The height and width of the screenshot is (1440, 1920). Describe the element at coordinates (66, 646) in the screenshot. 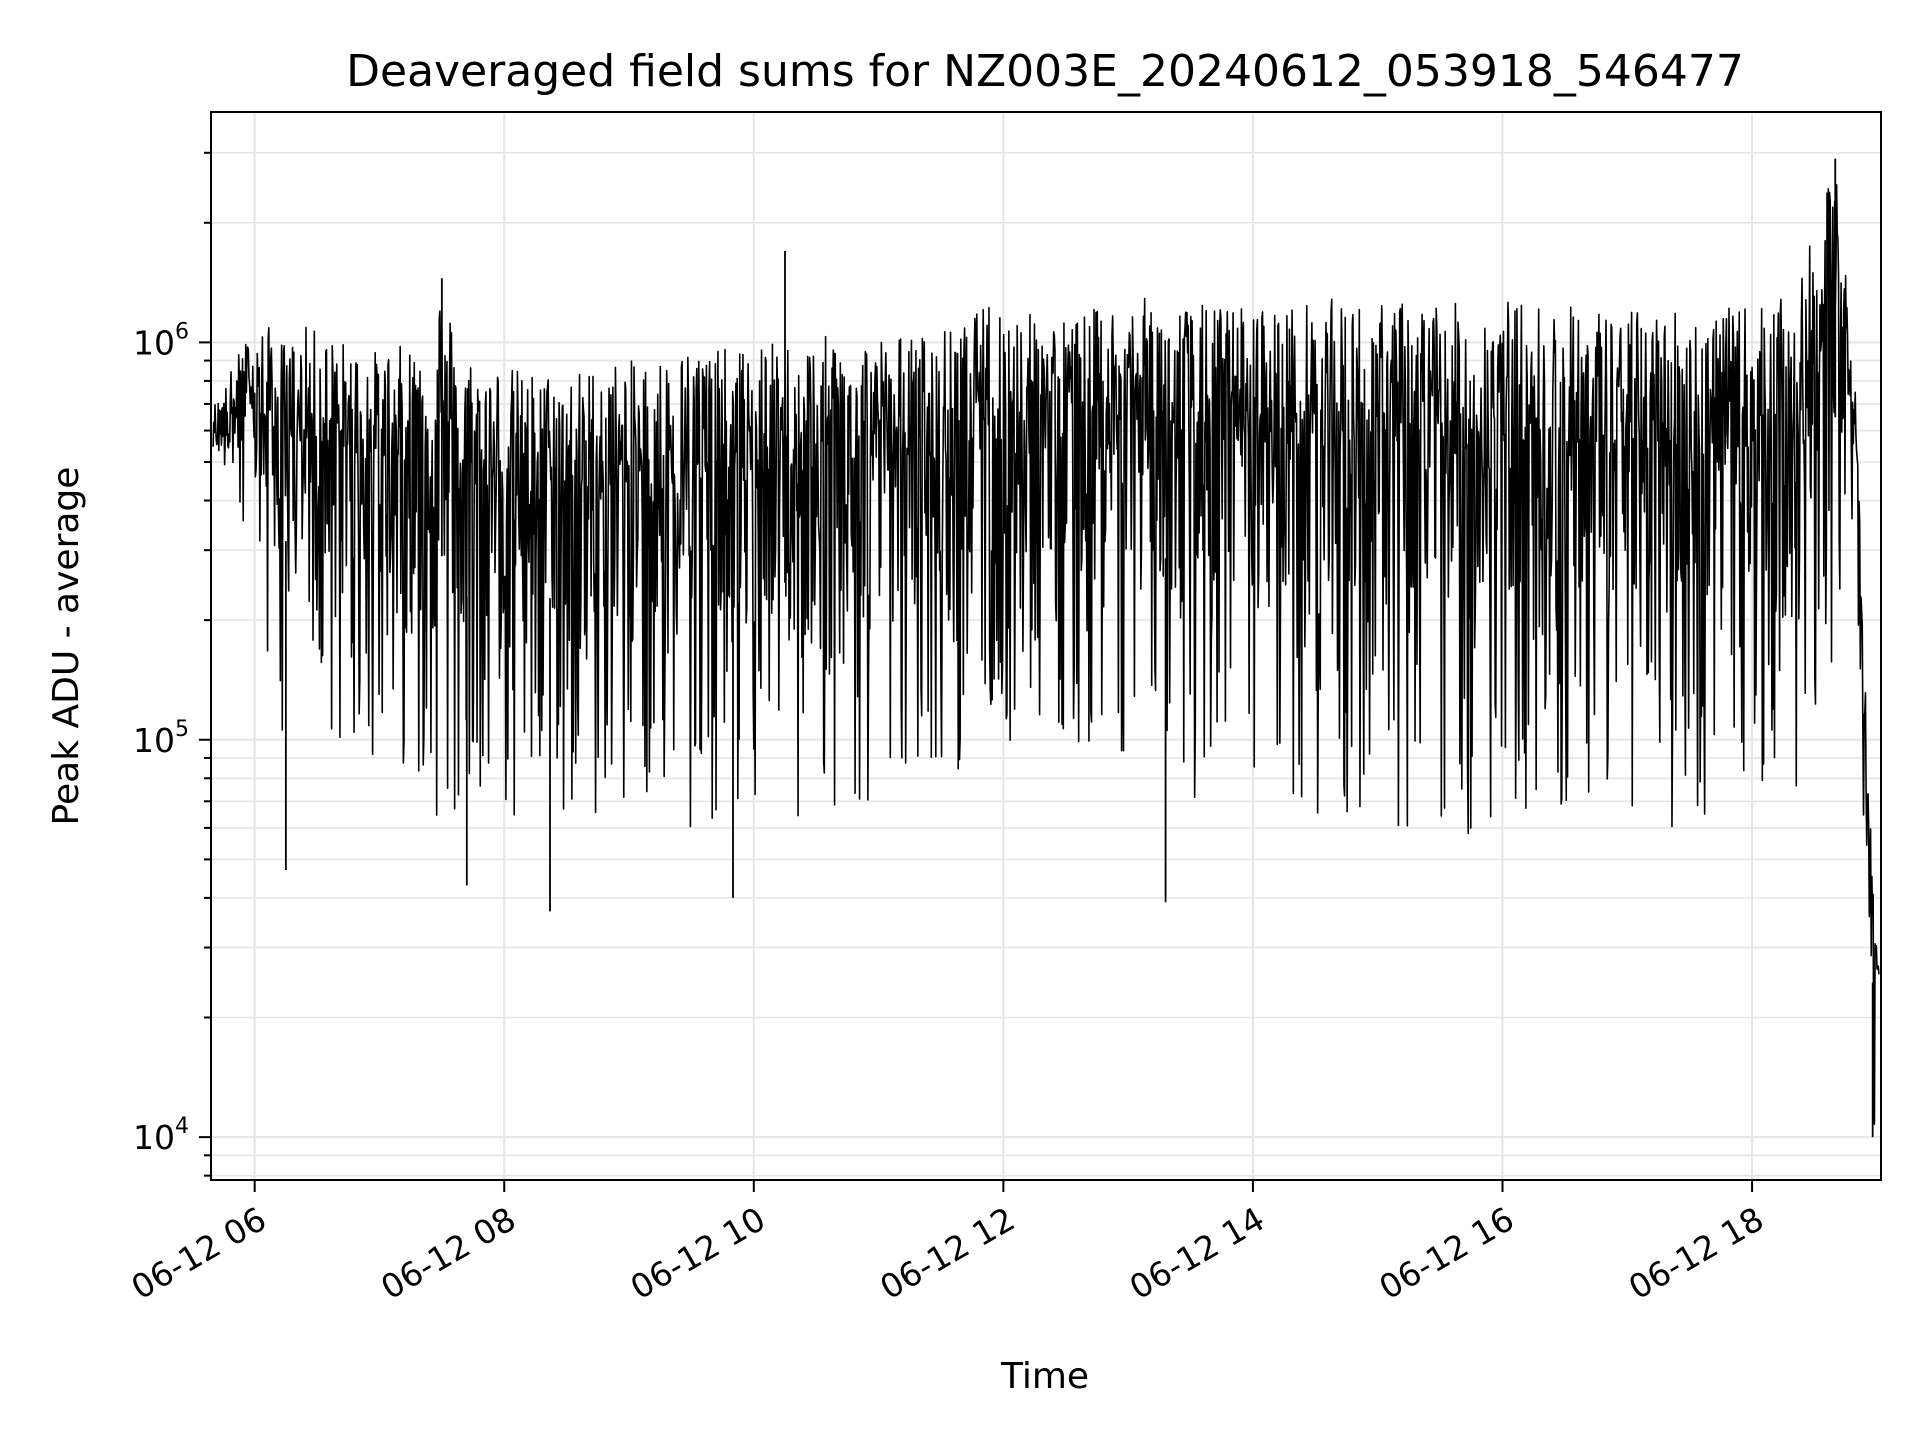

I see `y-axis-label: Peak ADU - average` at that location.